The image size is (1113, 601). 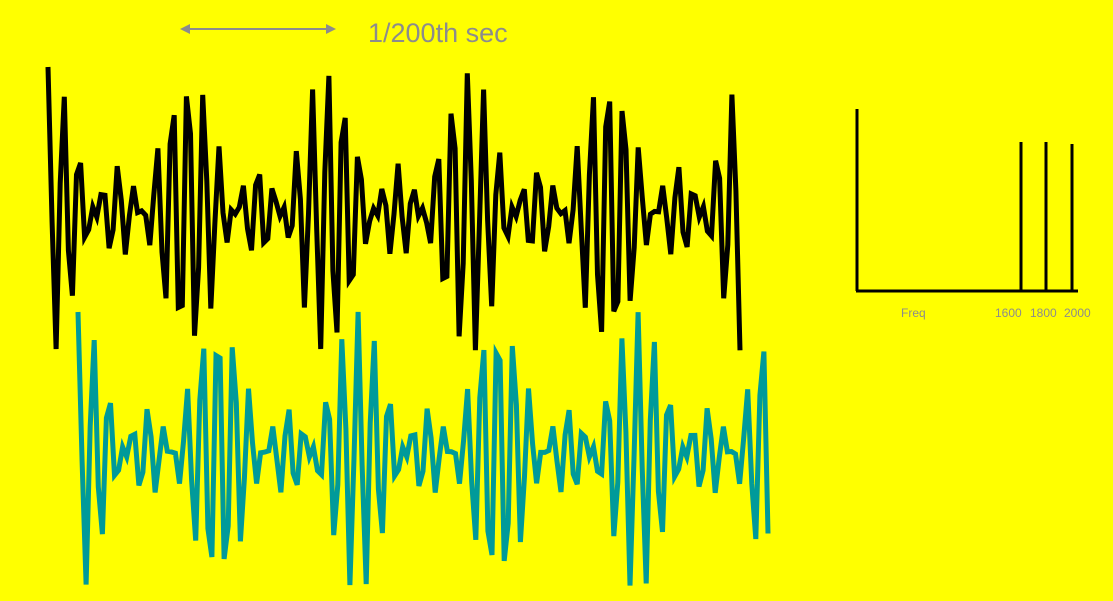 I want to click on period-arrow, so click(x=258, y=29).